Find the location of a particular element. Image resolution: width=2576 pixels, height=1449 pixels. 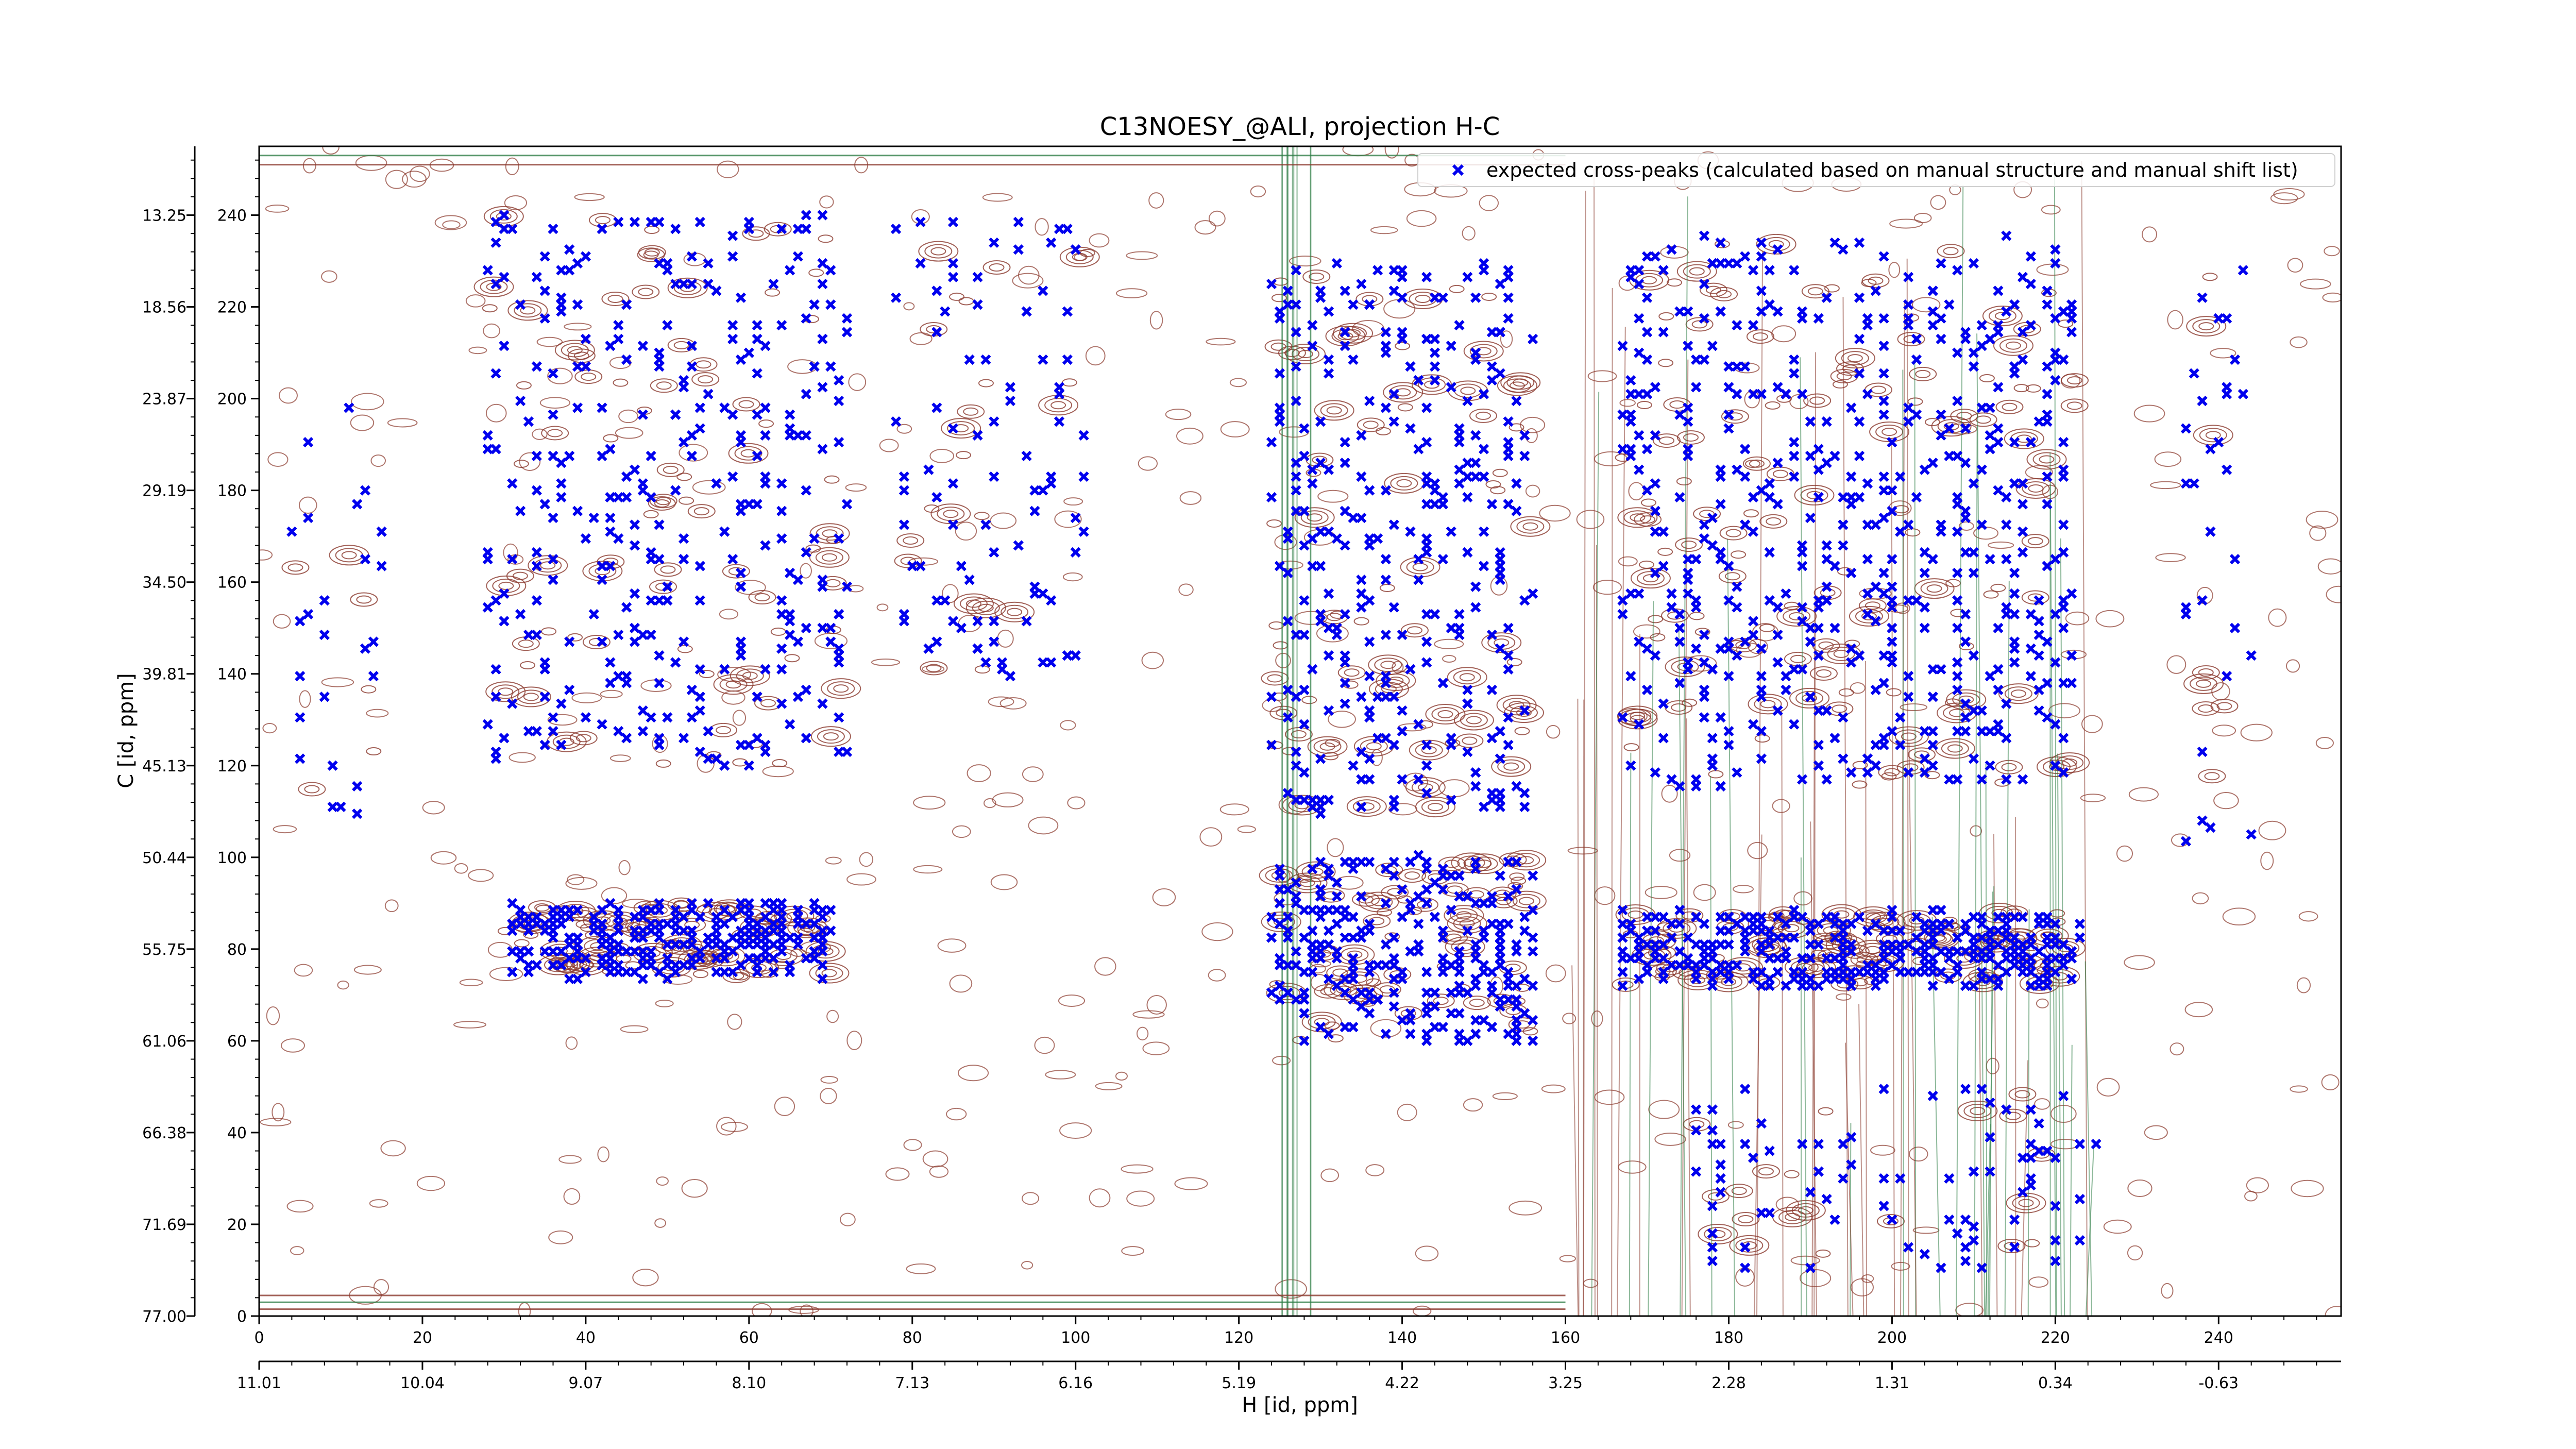

x-tick-label: 100 is located at coordinates (1075, 1338).